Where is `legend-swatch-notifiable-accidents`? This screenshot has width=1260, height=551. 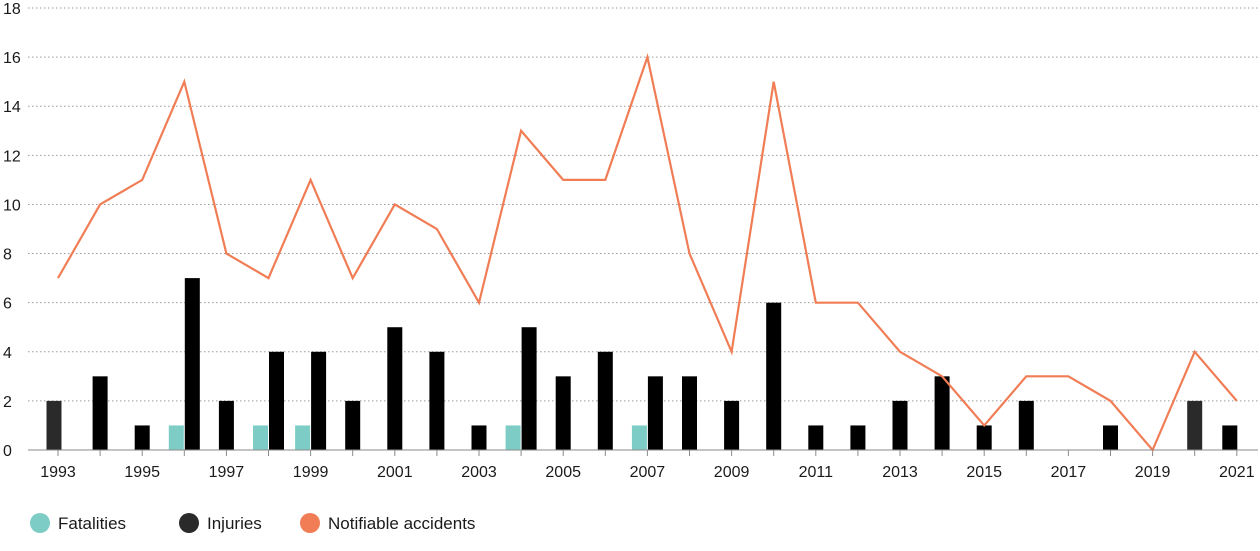 legend-swatch-notifiable-accidents is located at coordinates (310, 523).